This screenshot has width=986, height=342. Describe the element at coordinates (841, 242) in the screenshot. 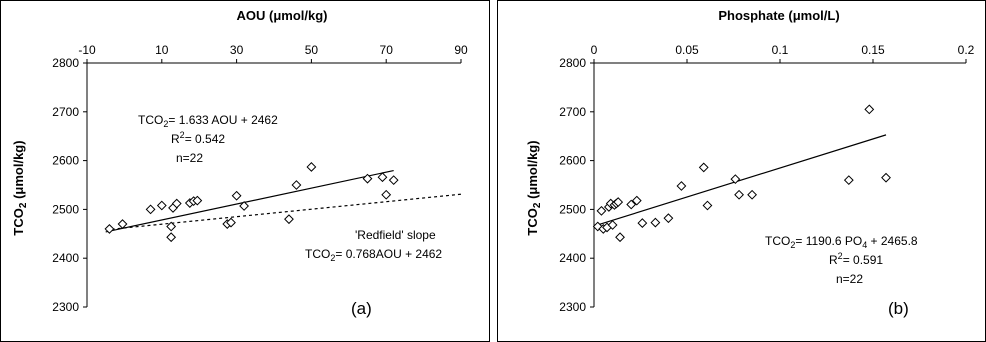

I see `fit-equation: TCO2= 1190.6 PO4 + 2465.8` at that location.